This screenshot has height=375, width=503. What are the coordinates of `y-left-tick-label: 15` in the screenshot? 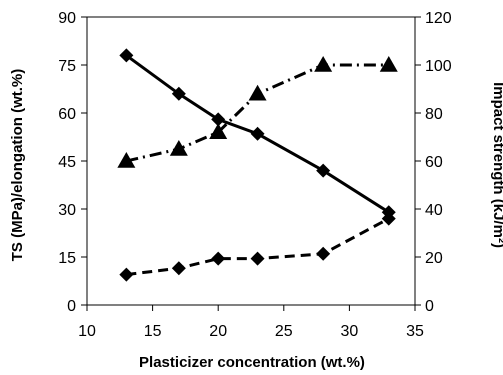 It's located at (67, 258).